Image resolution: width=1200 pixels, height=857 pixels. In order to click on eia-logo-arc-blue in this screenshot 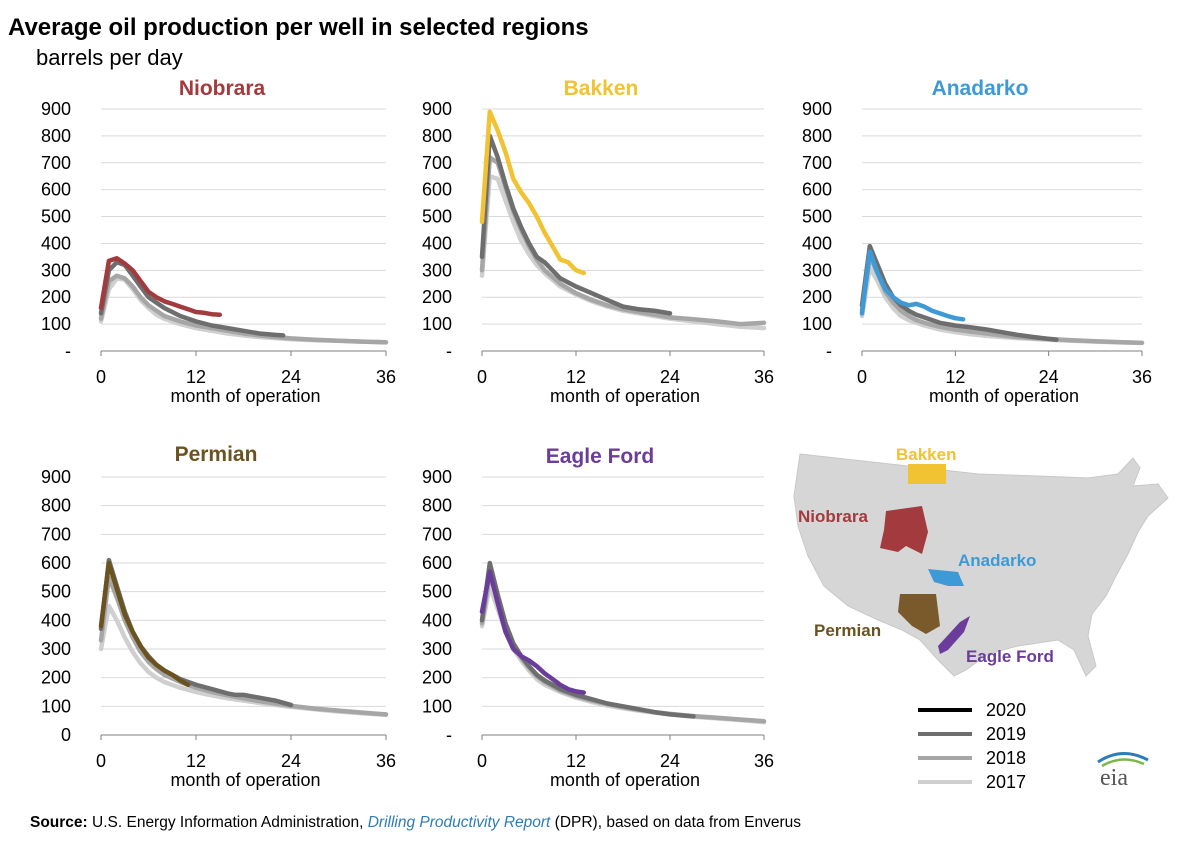, I will do `click(1123, 758)`.